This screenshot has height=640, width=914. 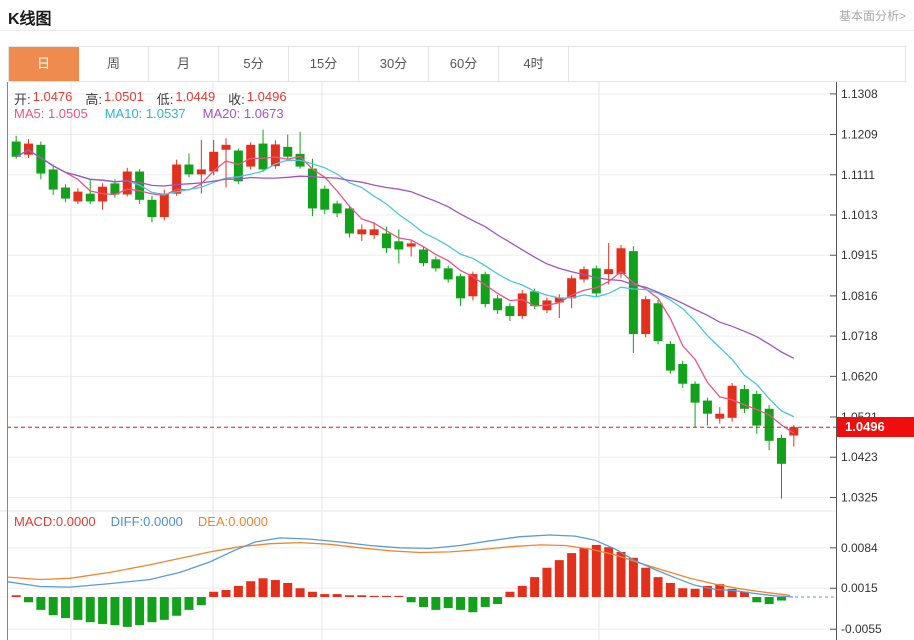 What do you see at coordinates (394, 64) in the screenshot?
I see `tab-30分: 30分` at bounding box center [394, 64].